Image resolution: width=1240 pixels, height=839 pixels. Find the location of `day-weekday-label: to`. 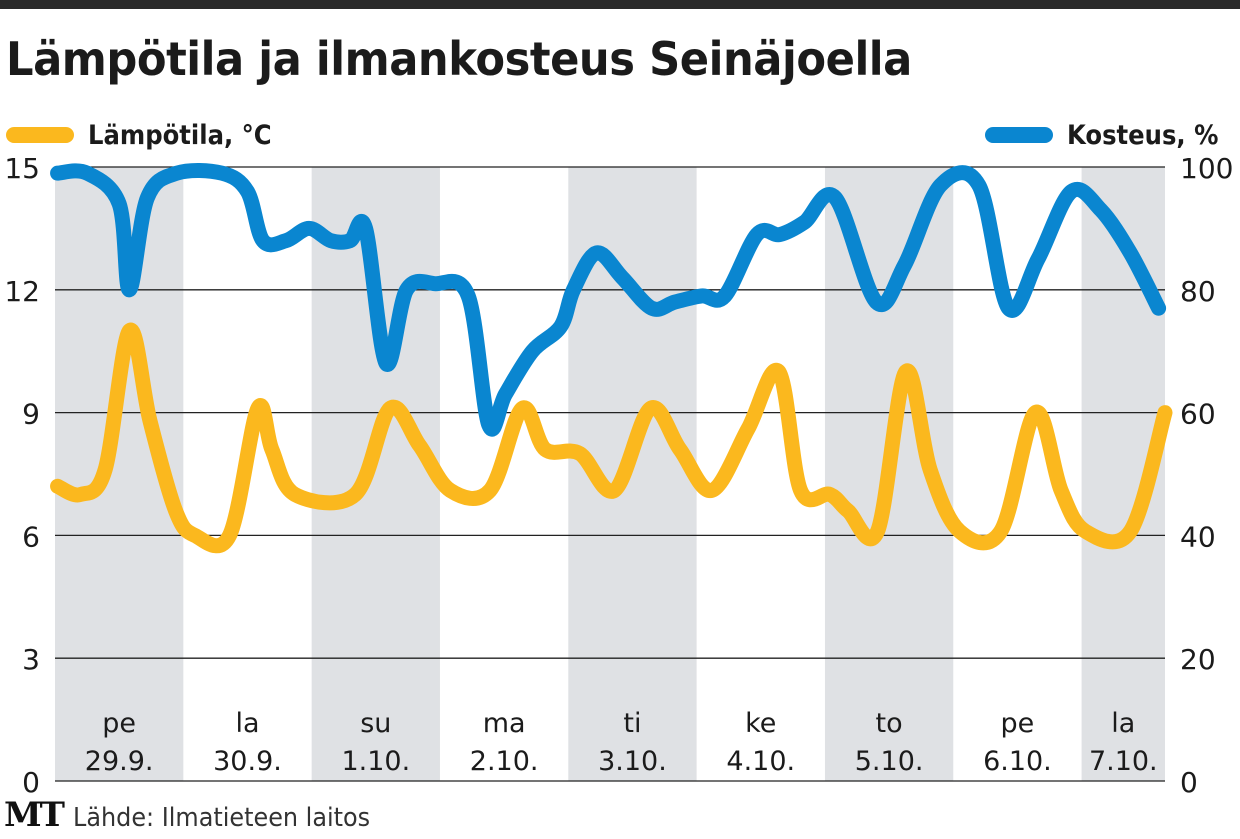

day-weekday-label: to is located at coordinates (889, 723).